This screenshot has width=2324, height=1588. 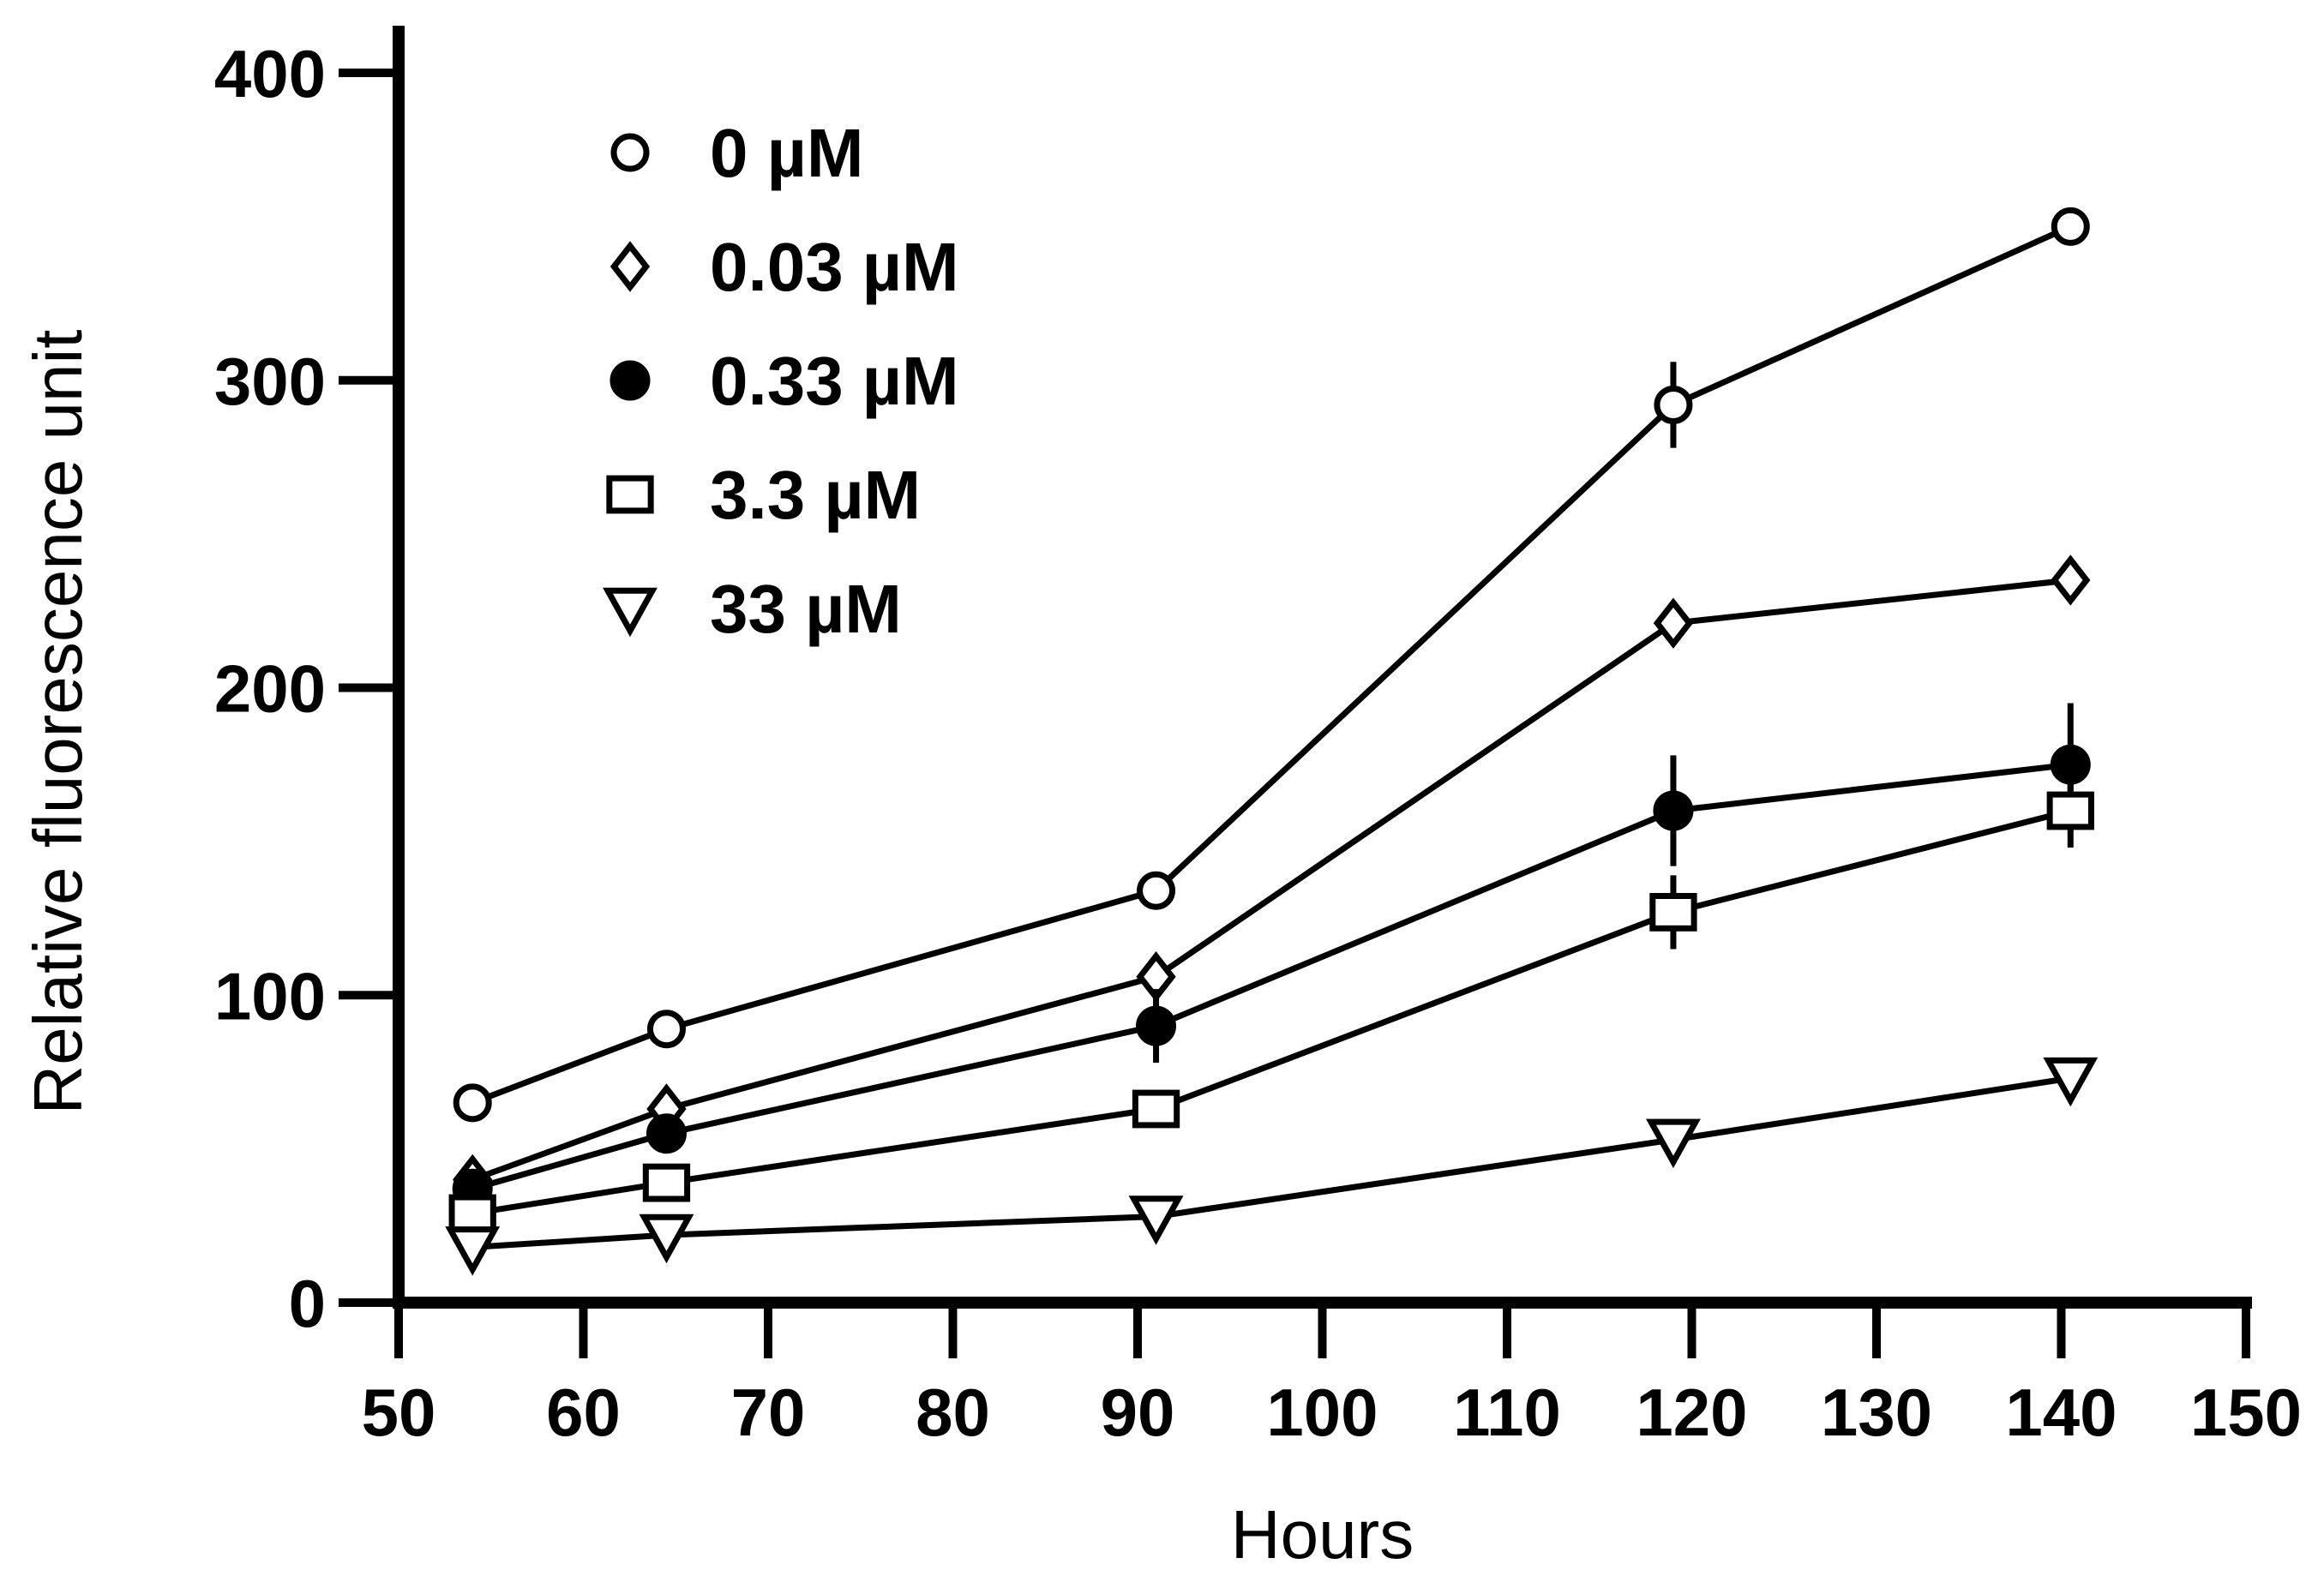 I want to click on y-axis-ticks: 0 100 200 300 400, so click(x=307, y=688).